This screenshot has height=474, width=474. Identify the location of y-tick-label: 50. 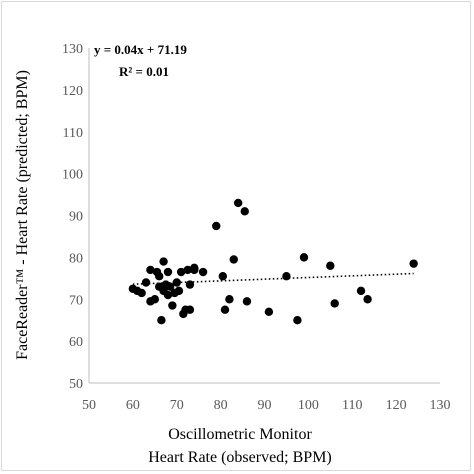
(76, 384).